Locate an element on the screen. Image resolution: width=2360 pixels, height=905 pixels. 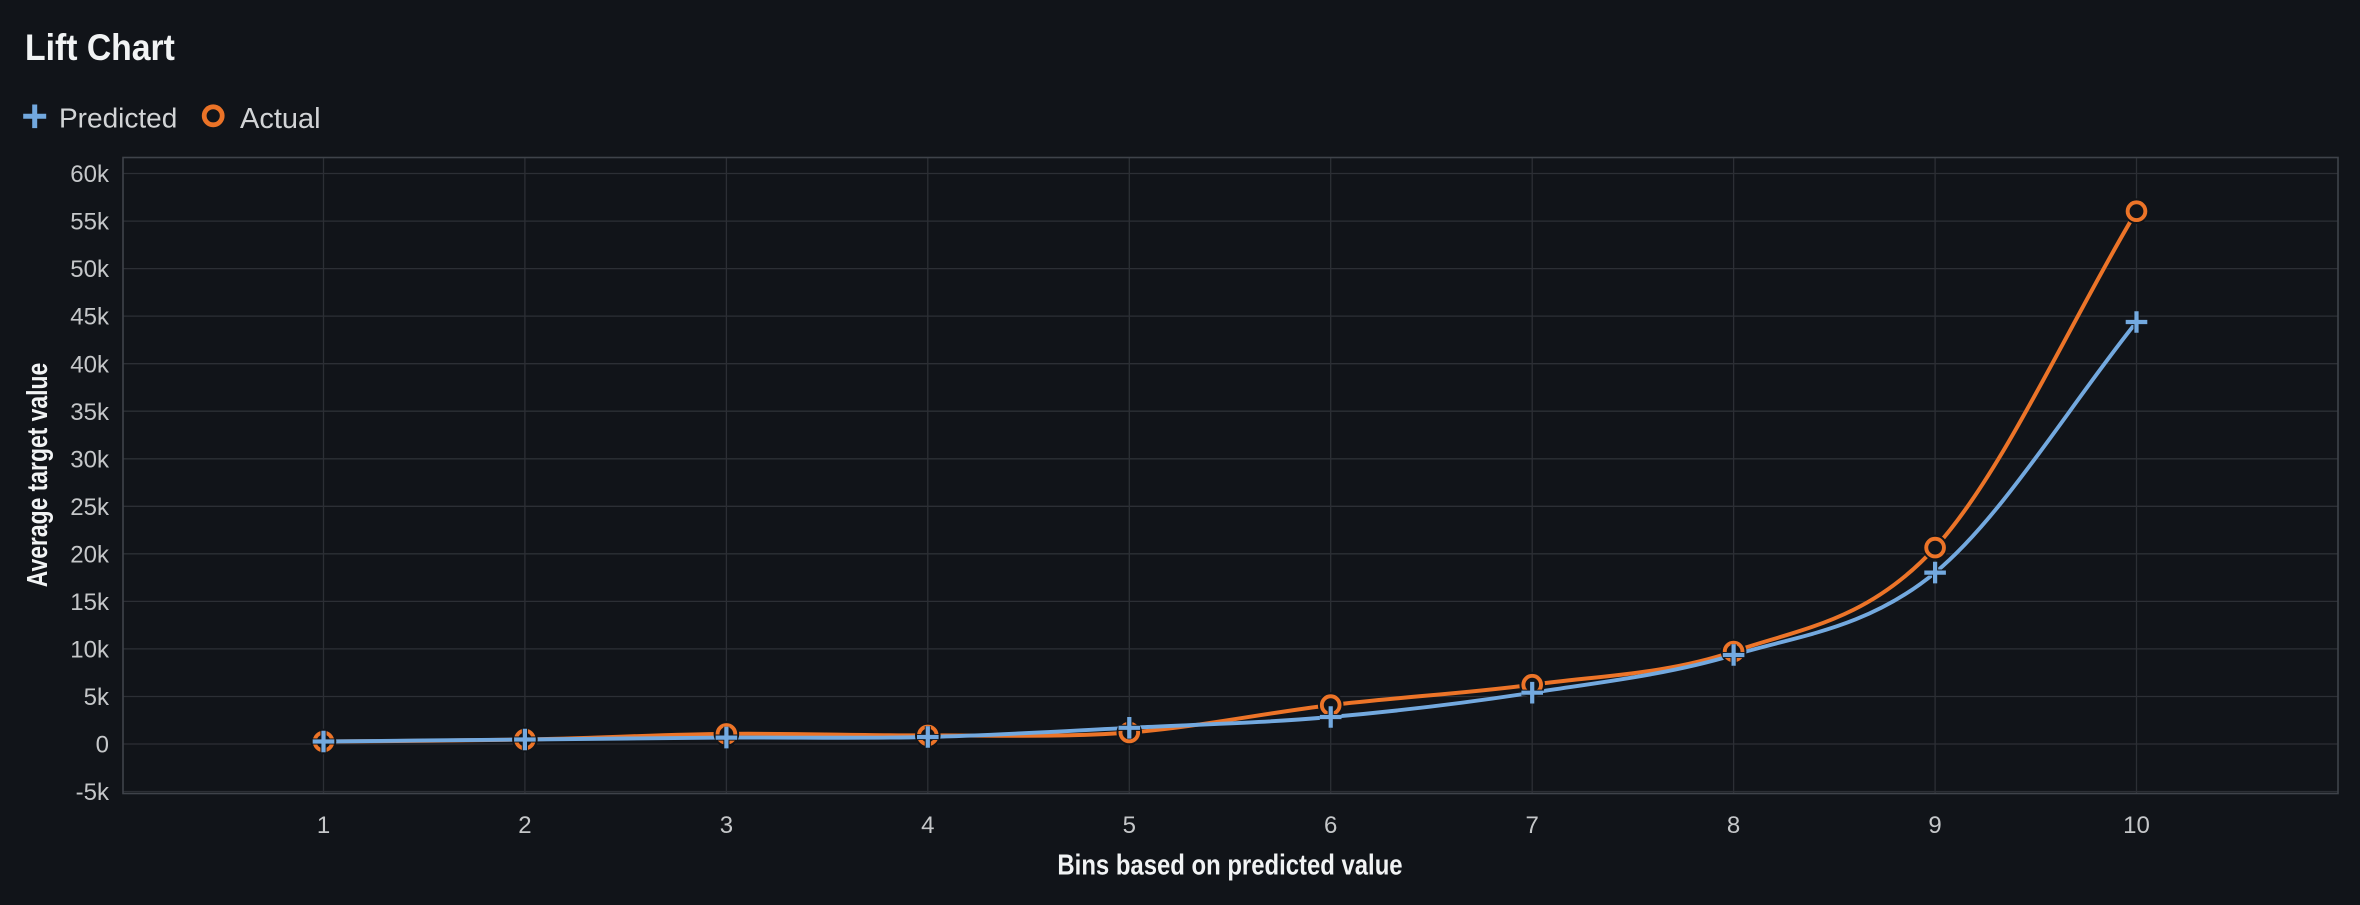
svg-text: Lift Chart is located at coordinates (100, 47).